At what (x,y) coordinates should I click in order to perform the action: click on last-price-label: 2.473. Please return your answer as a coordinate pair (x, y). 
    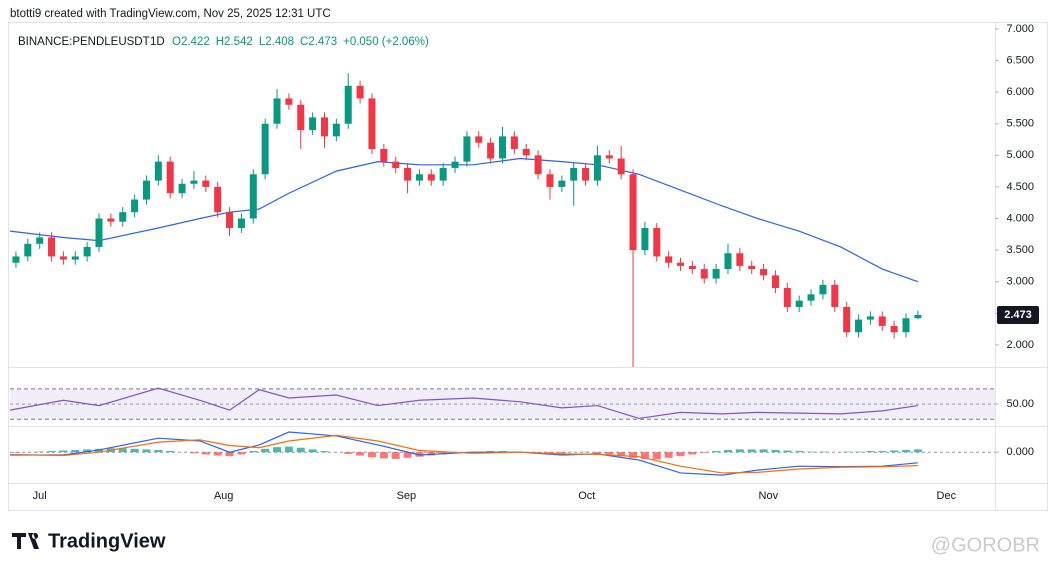
    Looking at the image, I should click on (1018, 315).